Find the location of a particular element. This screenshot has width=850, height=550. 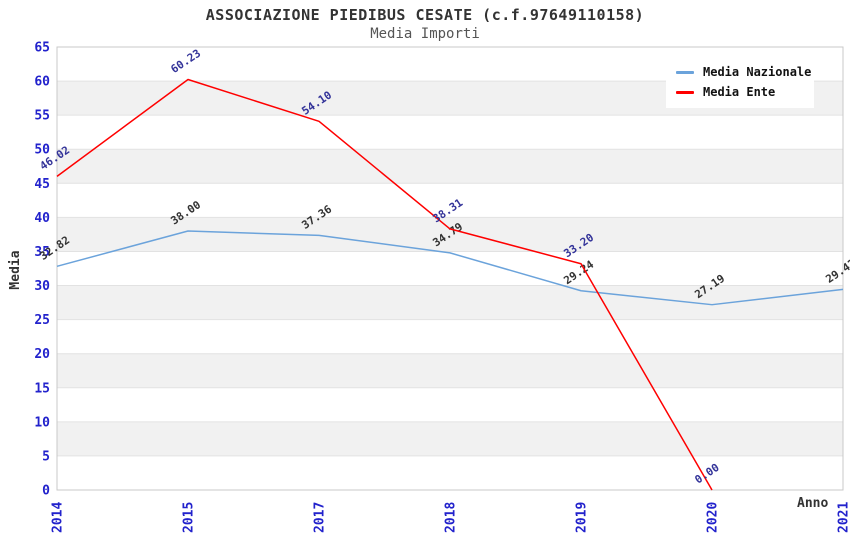

x-tick-label: 2018 is located at coordinates (451, 517).